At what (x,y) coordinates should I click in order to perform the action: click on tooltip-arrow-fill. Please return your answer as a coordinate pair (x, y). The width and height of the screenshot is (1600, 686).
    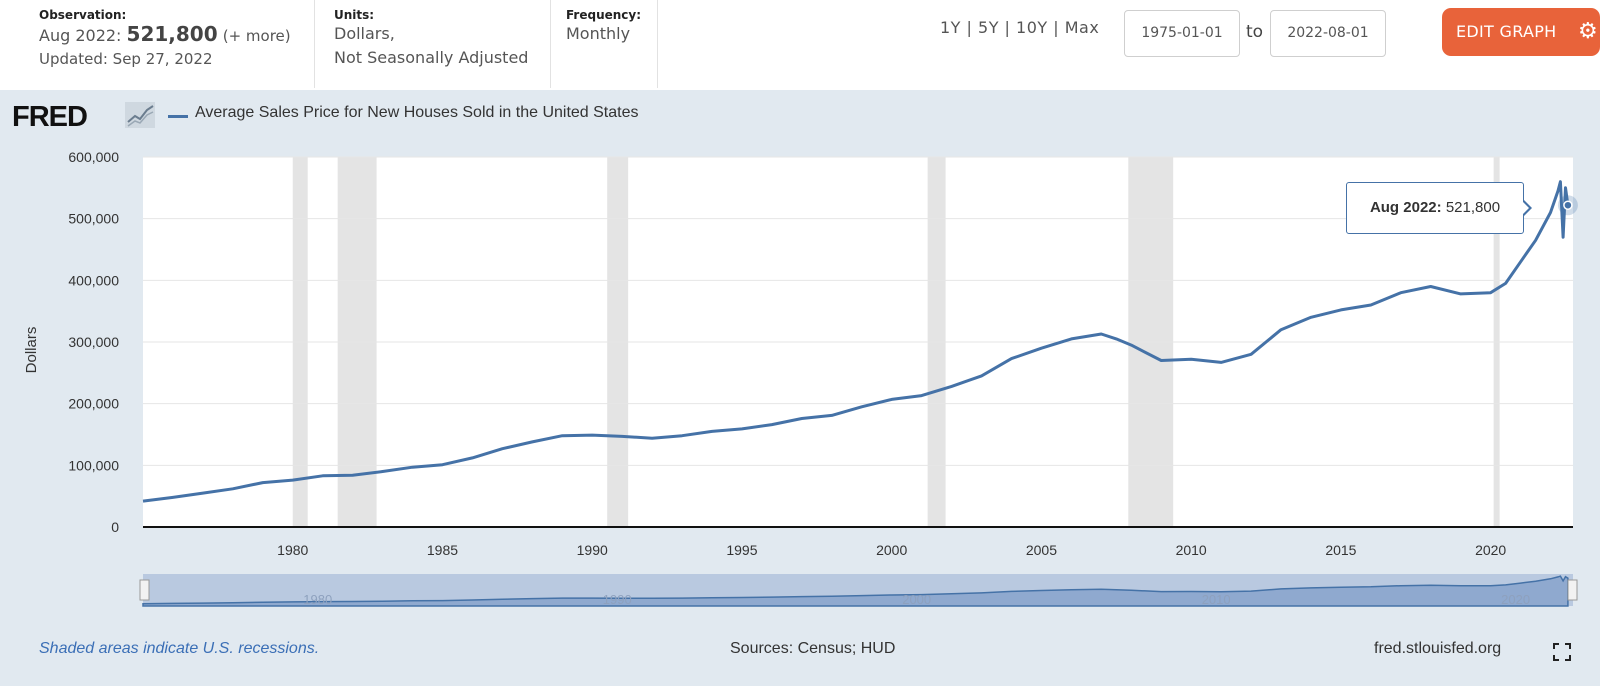
    Looking at the image, I should click on (1525, 208).